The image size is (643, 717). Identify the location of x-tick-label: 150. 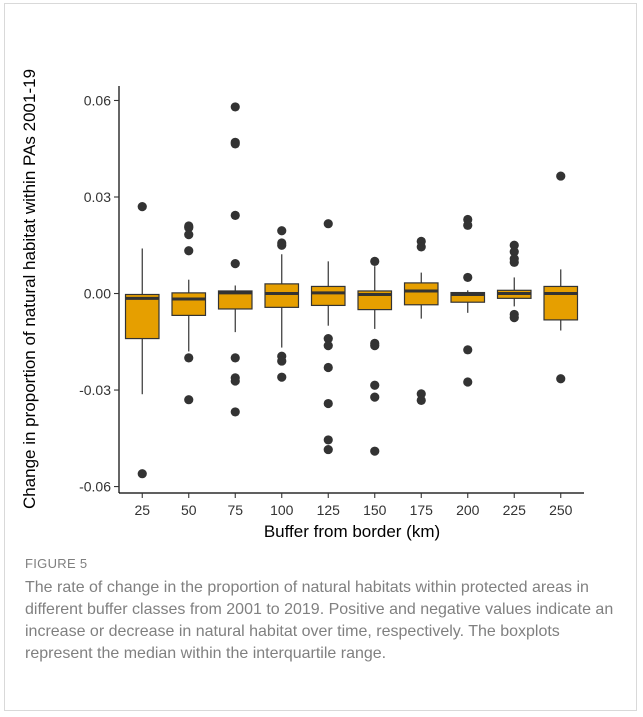
(375, 510).